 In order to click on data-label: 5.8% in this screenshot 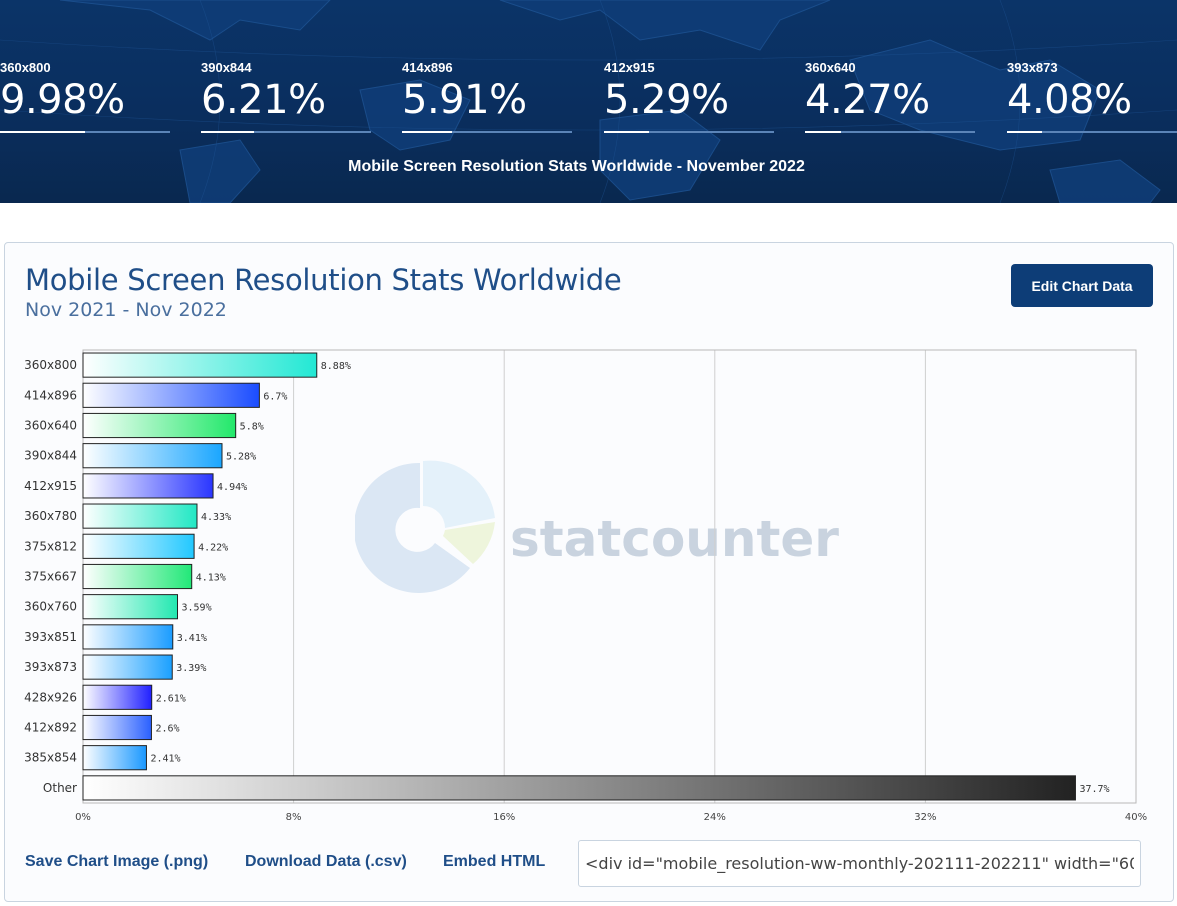, I will do `click(252, 427)`.